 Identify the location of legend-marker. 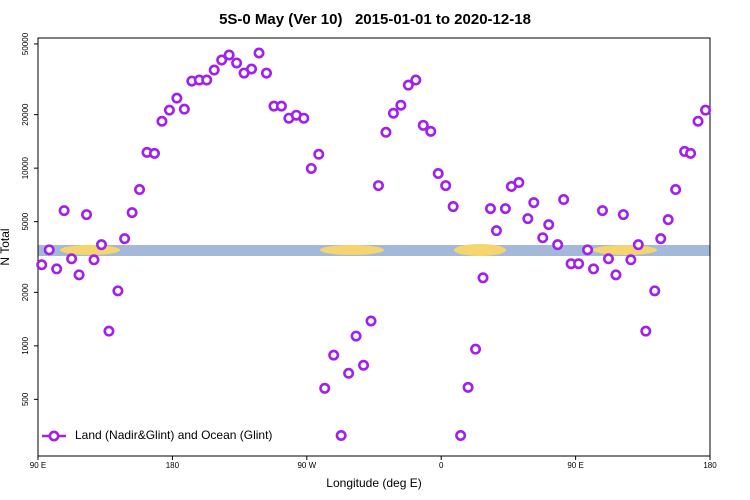
(54, 436).